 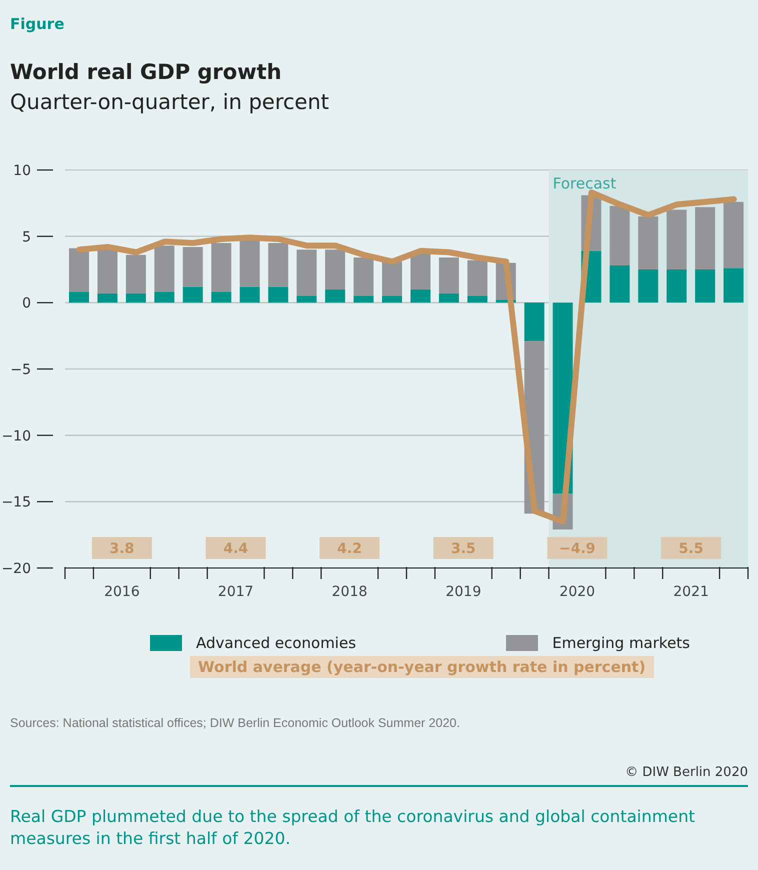 What do you see at coordinates (16, 436) in the screenshot?
I see `y-tick-label: −10` at bounding box center [16, 436].